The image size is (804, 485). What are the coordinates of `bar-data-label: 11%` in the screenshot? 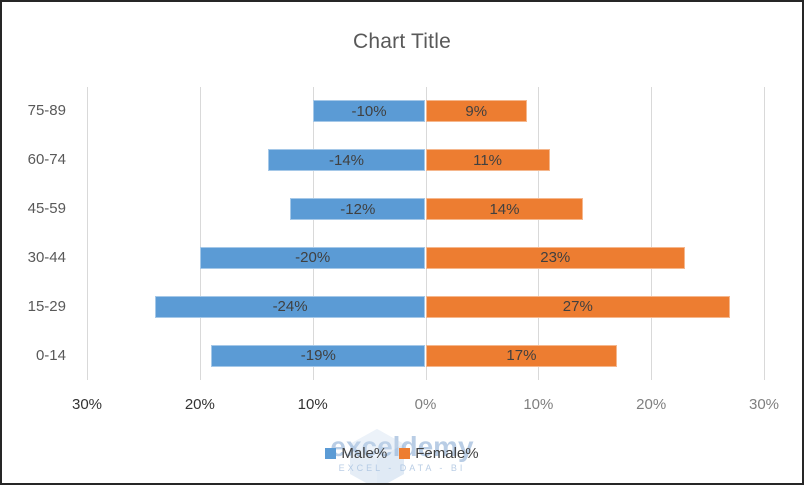 It's located at (488, 160).